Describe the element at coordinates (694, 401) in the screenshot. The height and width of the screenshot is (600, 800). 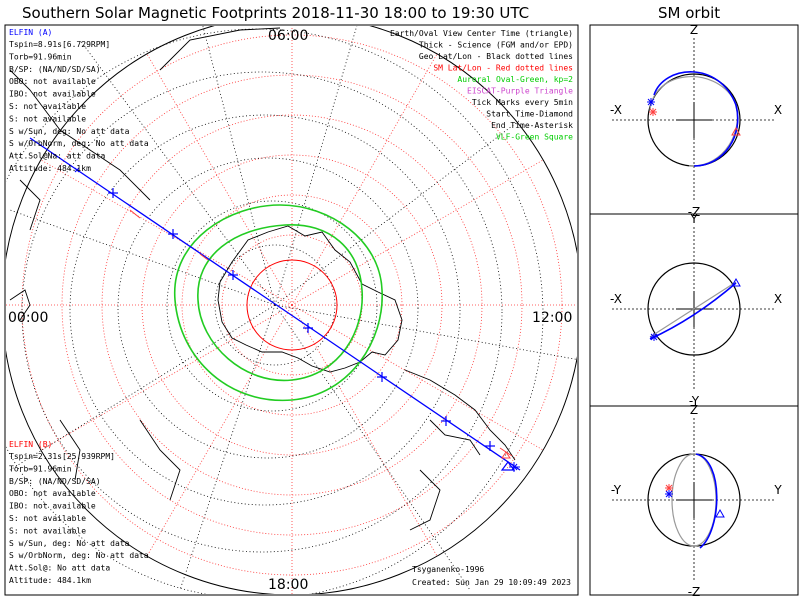
I see `orbit-axis-label-bottom: -Y` at that location.